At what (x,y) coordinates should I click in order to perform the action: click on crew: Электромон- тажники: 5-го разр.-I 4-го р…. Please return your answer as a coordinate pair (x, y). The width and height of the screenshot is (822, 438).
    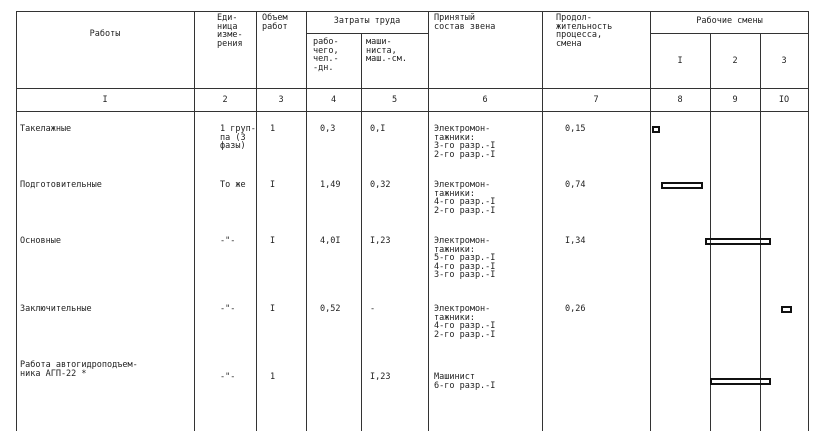
    Looking at the image, I should click on (465, 258).